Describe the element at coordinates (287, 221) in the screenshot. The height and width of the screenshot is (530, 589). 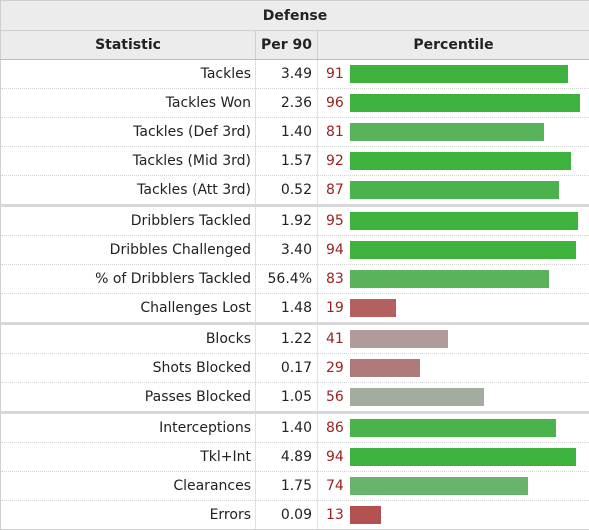
I see `per90-value: 1.92` at that location.